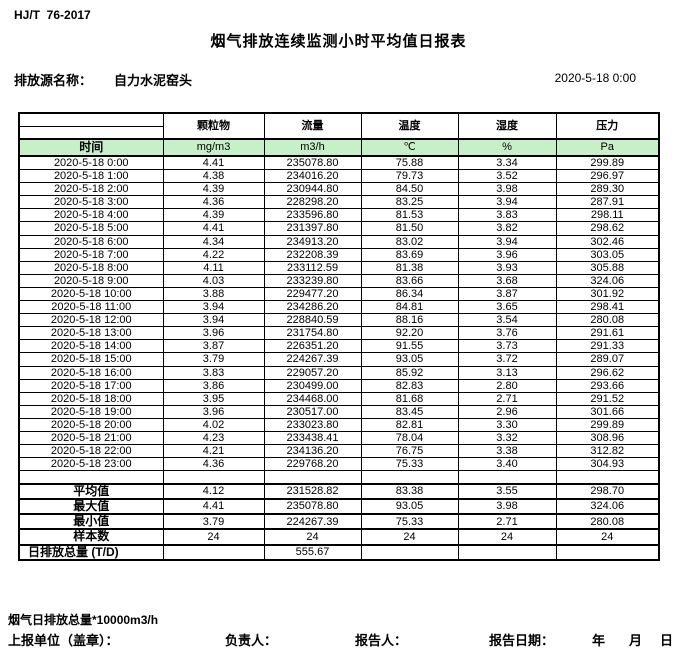 The image size is (677, 659). What do you see at coordinates (91, 398) in the screenshot?
I see `time-cell: 2020-5-18 18:00` at bounding box center [91, 398].